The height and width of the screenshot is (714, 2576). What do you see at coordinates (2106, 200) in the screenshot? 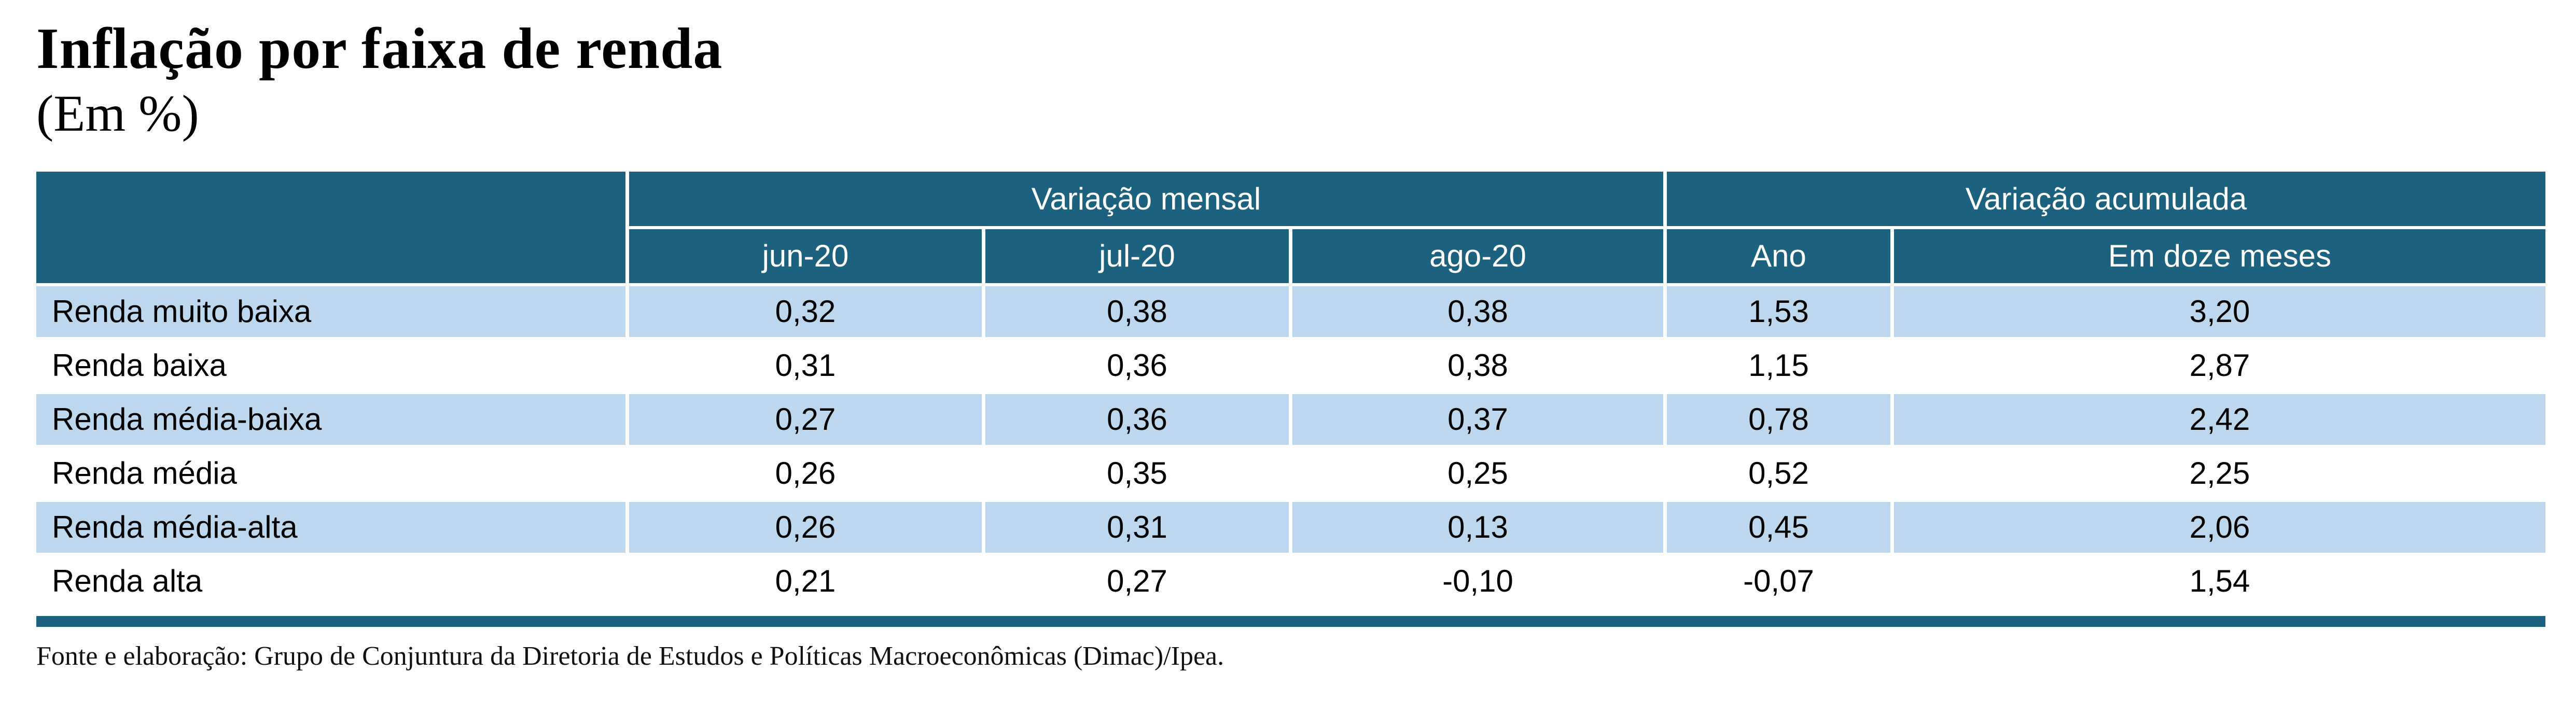
I see `group-header-variacao-acumulada: Variação acumulada` at bounding box center [2106, 200].